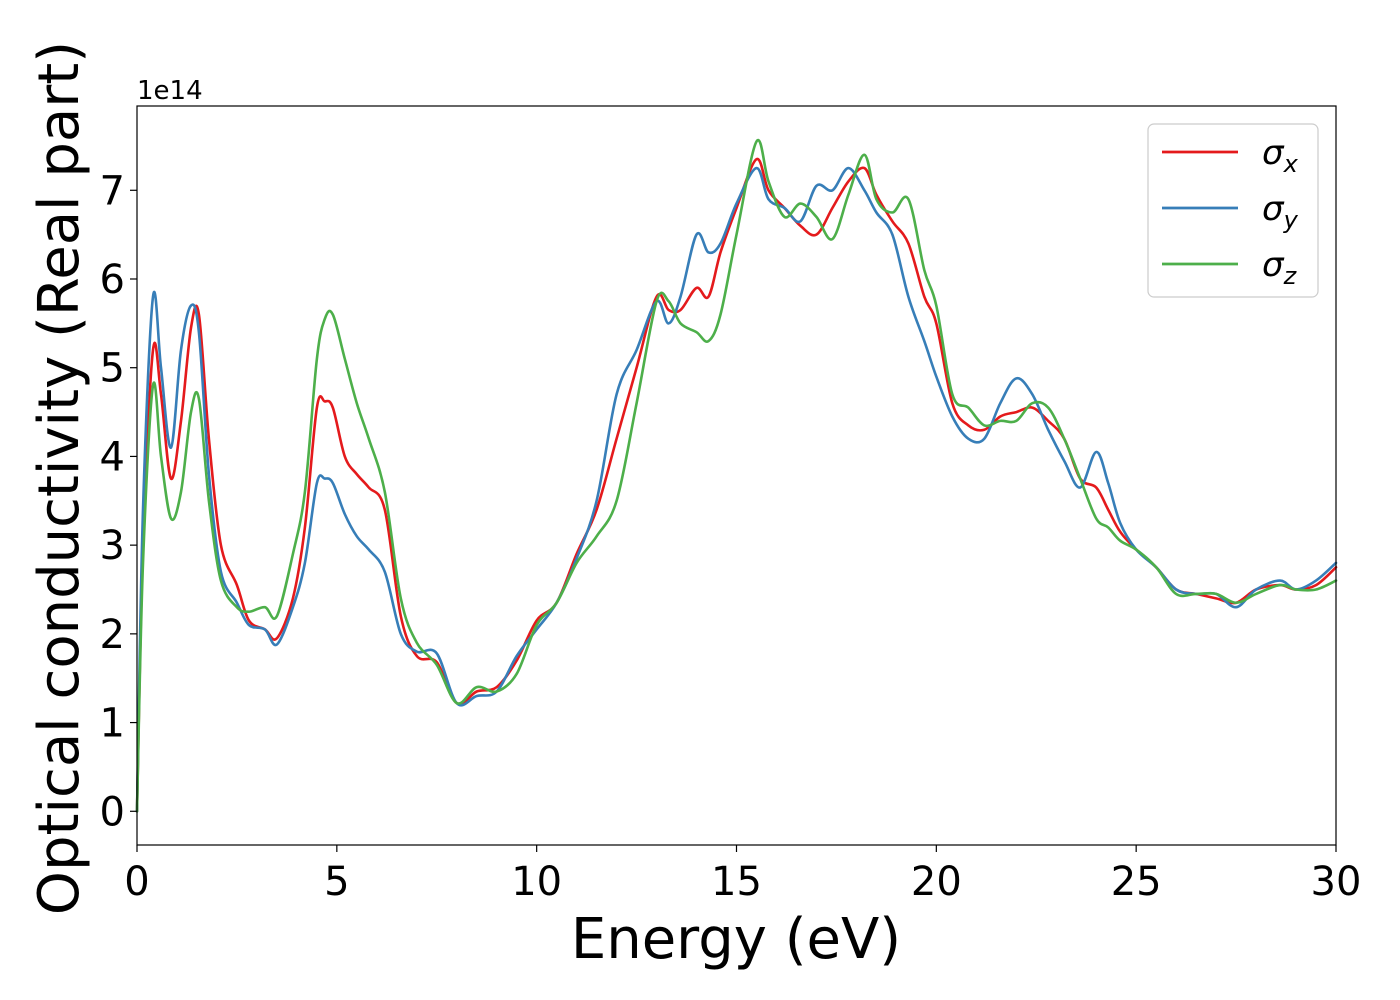  Describe the element at coordinates (112, 369) in the screenshot. I see `y-tick-label: 5` at that location.